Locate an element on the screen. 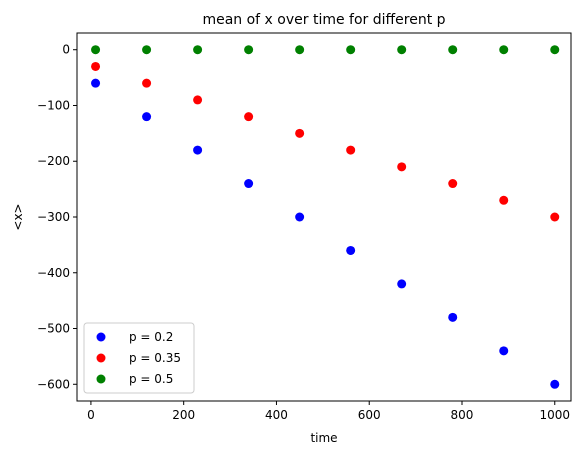 The width and height of the screenshot is (583, 455). y-axis: 0 −100 −200 −300 −400 −500 −600 is located at coordinates (57, 217).